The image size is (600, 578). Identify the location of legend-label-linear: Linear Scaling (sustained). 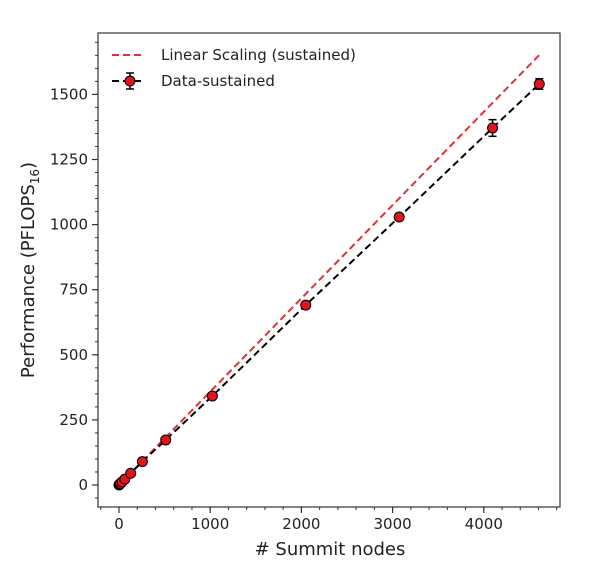
(258, 55).